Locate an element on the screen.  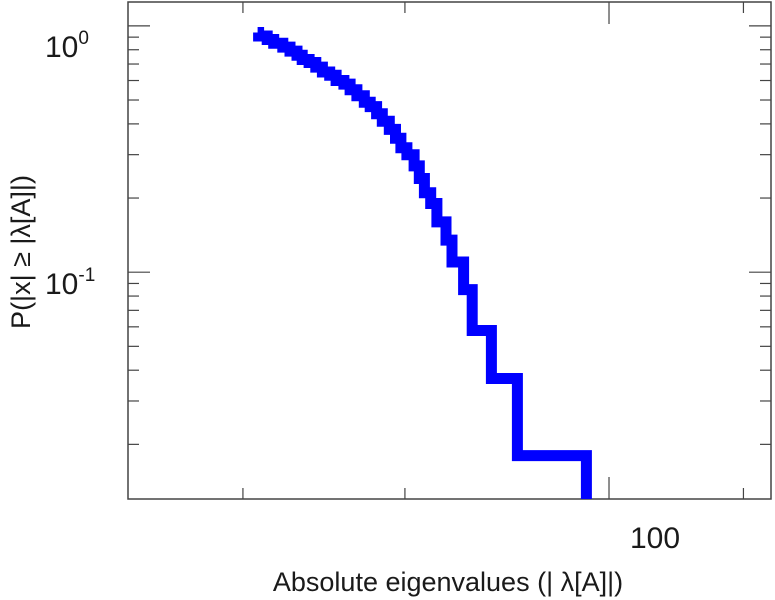
y-tick-label-0.1-exponent: -1 is located at coordinates (86, 275).